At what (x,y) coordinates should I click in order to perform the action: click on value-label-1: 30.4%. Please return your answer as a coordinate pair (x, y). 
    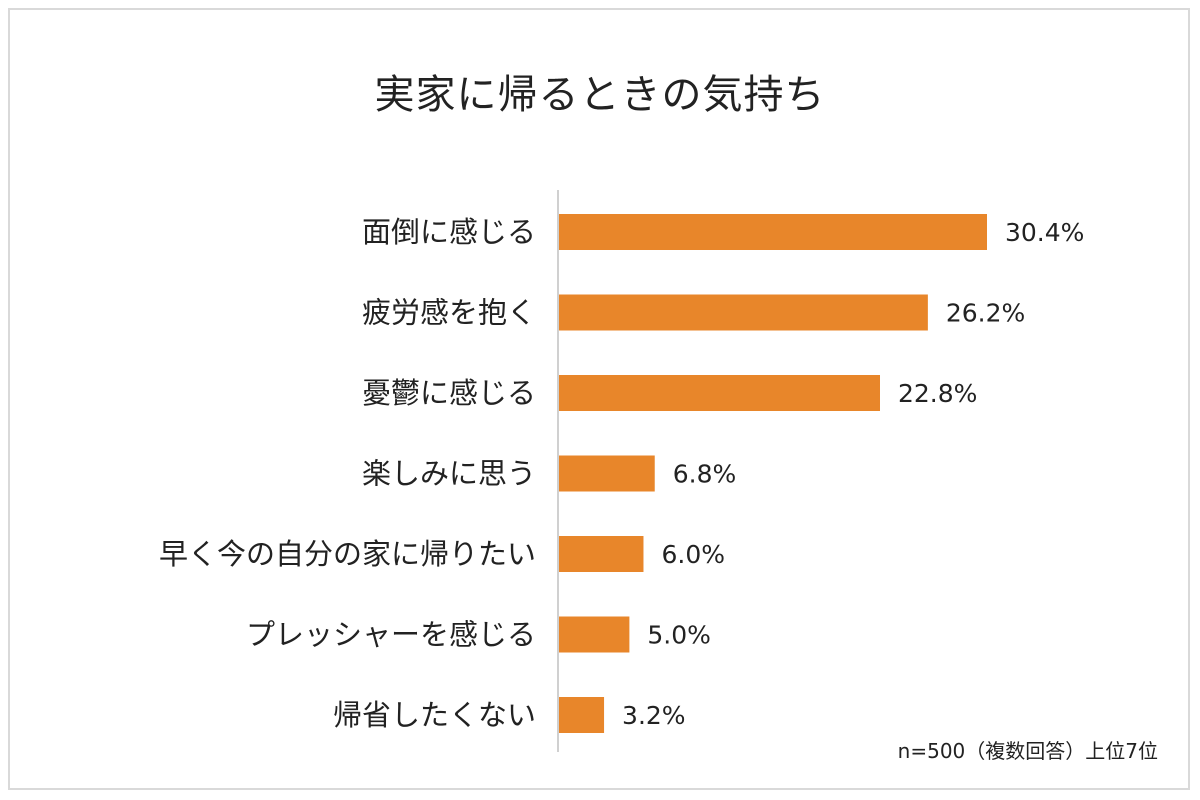
    Looking at the image, I should click on (1044, 232).